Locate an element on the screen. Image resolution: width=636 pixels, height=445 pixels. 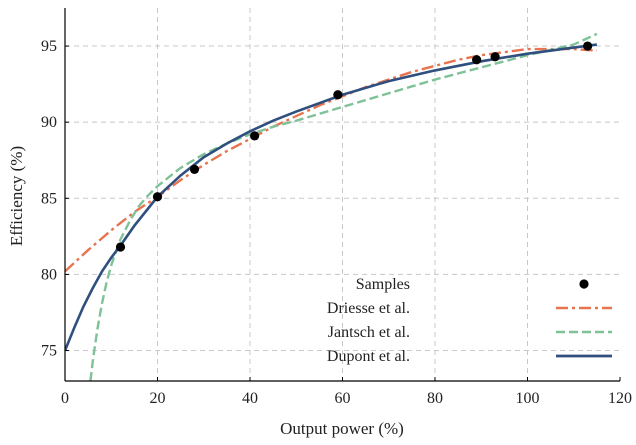
x-tick-label: 100 is located at coordinates (528, 398).